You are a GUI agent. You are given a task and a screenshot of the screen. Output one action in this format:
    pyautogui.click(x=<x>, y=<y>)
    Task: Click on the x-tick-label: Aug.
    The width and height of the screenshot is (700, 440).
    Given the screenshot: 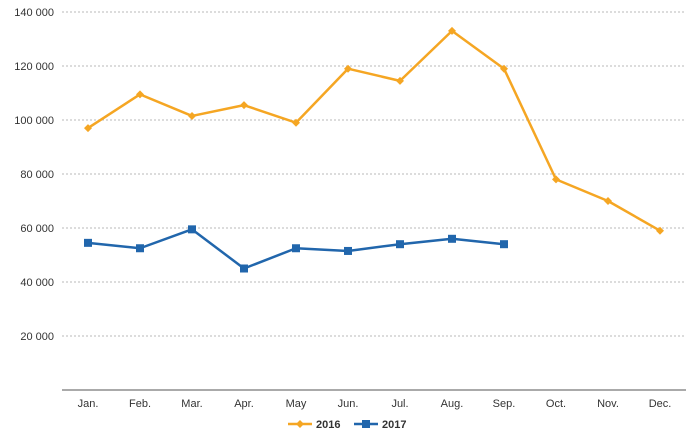 What is the action you would take?
    pyautogui.click(x=452, y=404)
    